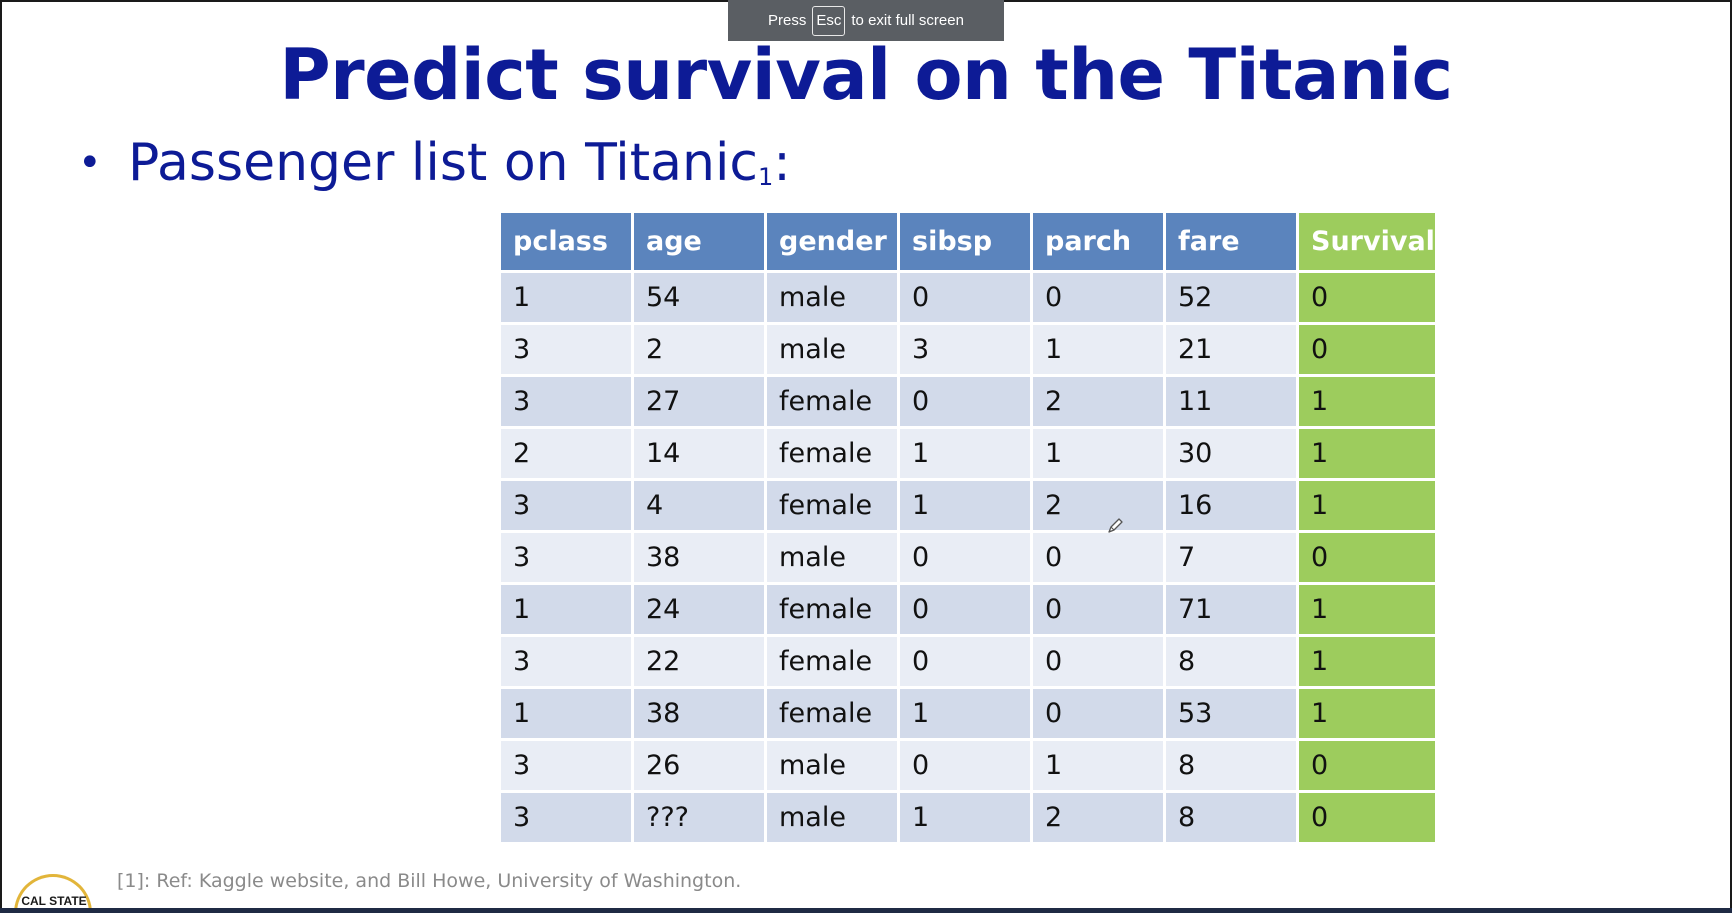  Describe the element at coordinates (1231, 609) in the screenshot. I see `cell-fare: 71` at that location.